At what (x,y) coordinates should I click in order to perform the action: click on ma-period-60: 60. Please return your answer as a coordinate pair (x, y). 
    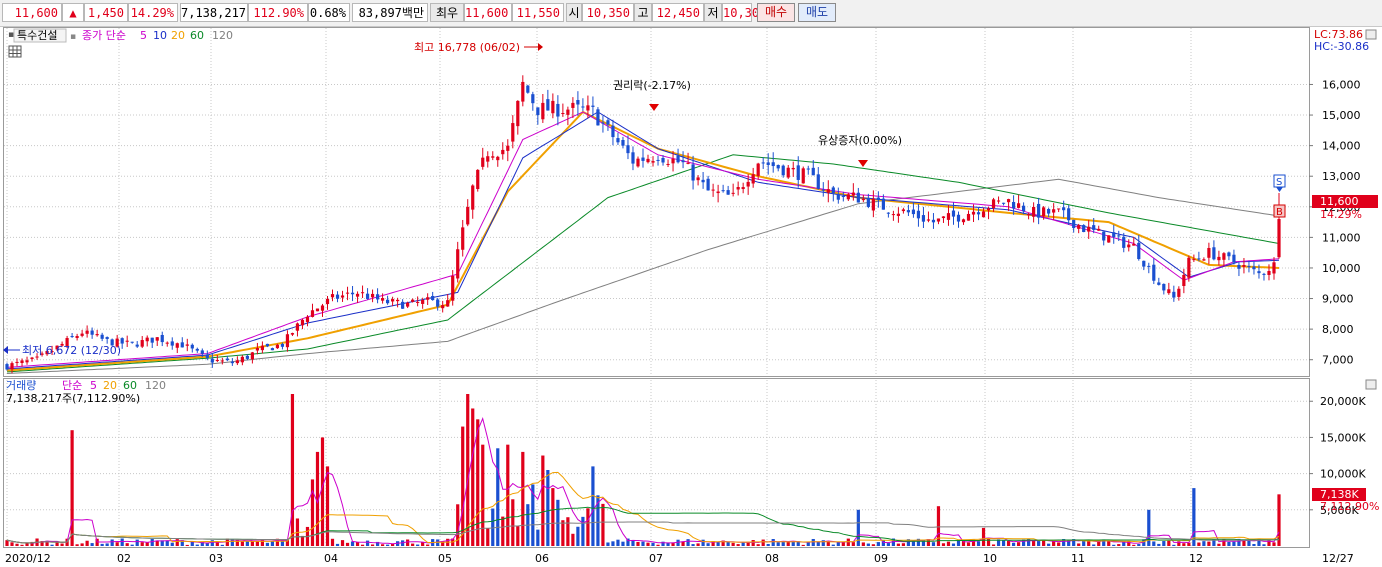
    Looking at the image, I should click on (197, 35).